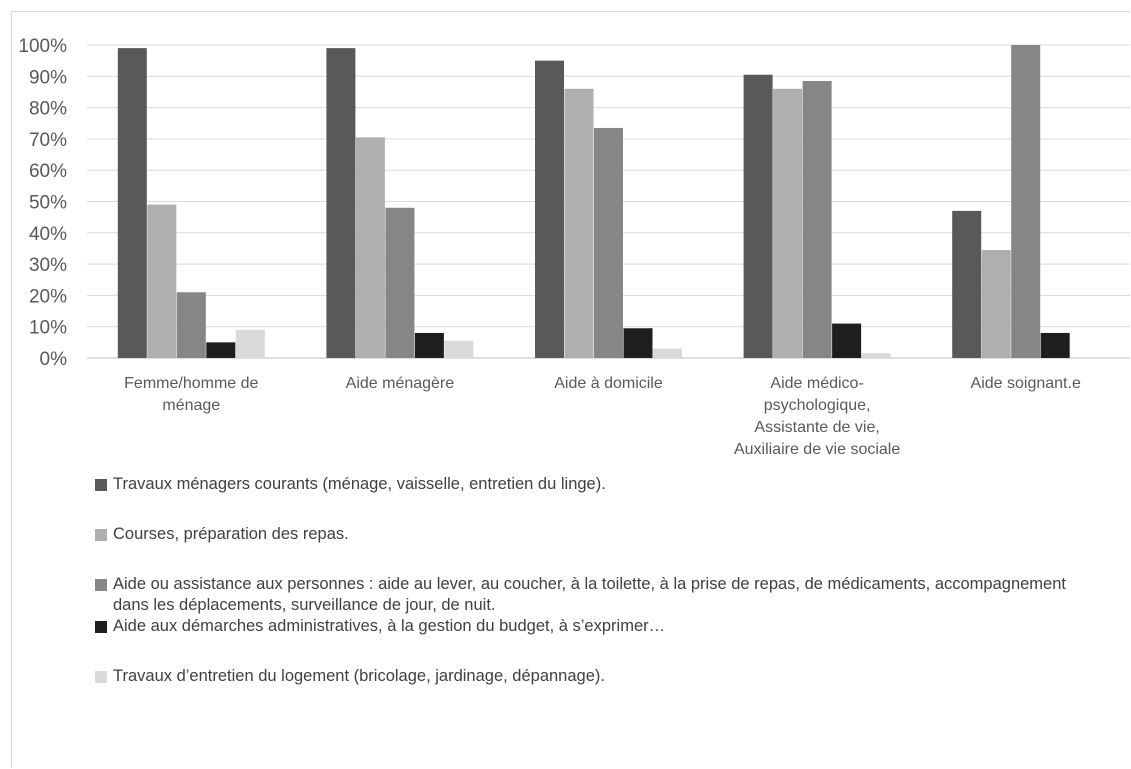  I want to click on legend-item-2: Courses, préparation des repas., so click(600, 534).